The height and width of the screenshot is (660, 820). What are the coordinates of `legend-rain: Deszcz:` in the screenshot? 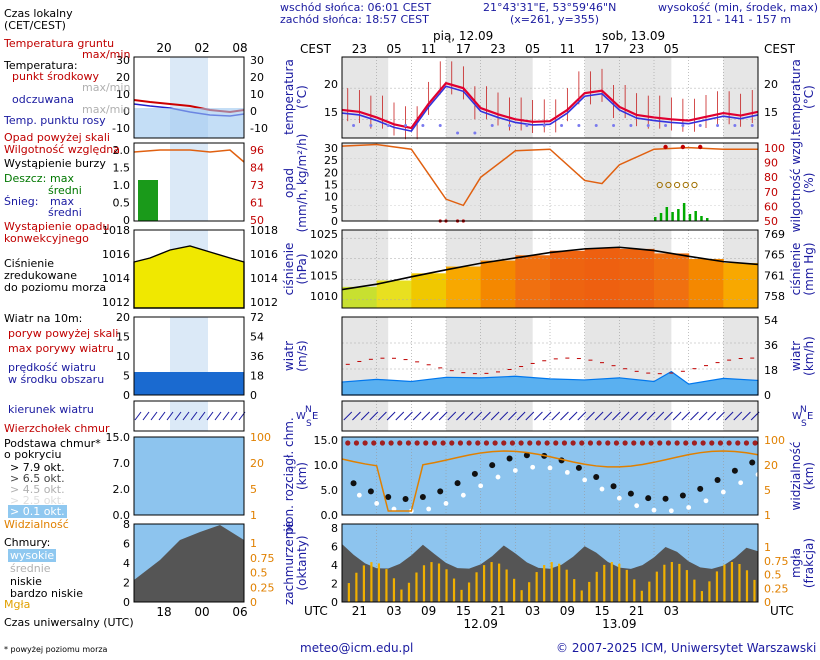 It's located at (25, 178).